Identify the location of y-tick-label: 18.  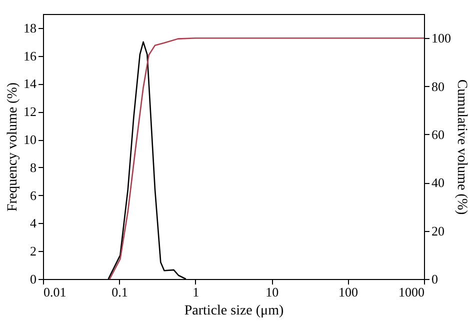
(30, 28).